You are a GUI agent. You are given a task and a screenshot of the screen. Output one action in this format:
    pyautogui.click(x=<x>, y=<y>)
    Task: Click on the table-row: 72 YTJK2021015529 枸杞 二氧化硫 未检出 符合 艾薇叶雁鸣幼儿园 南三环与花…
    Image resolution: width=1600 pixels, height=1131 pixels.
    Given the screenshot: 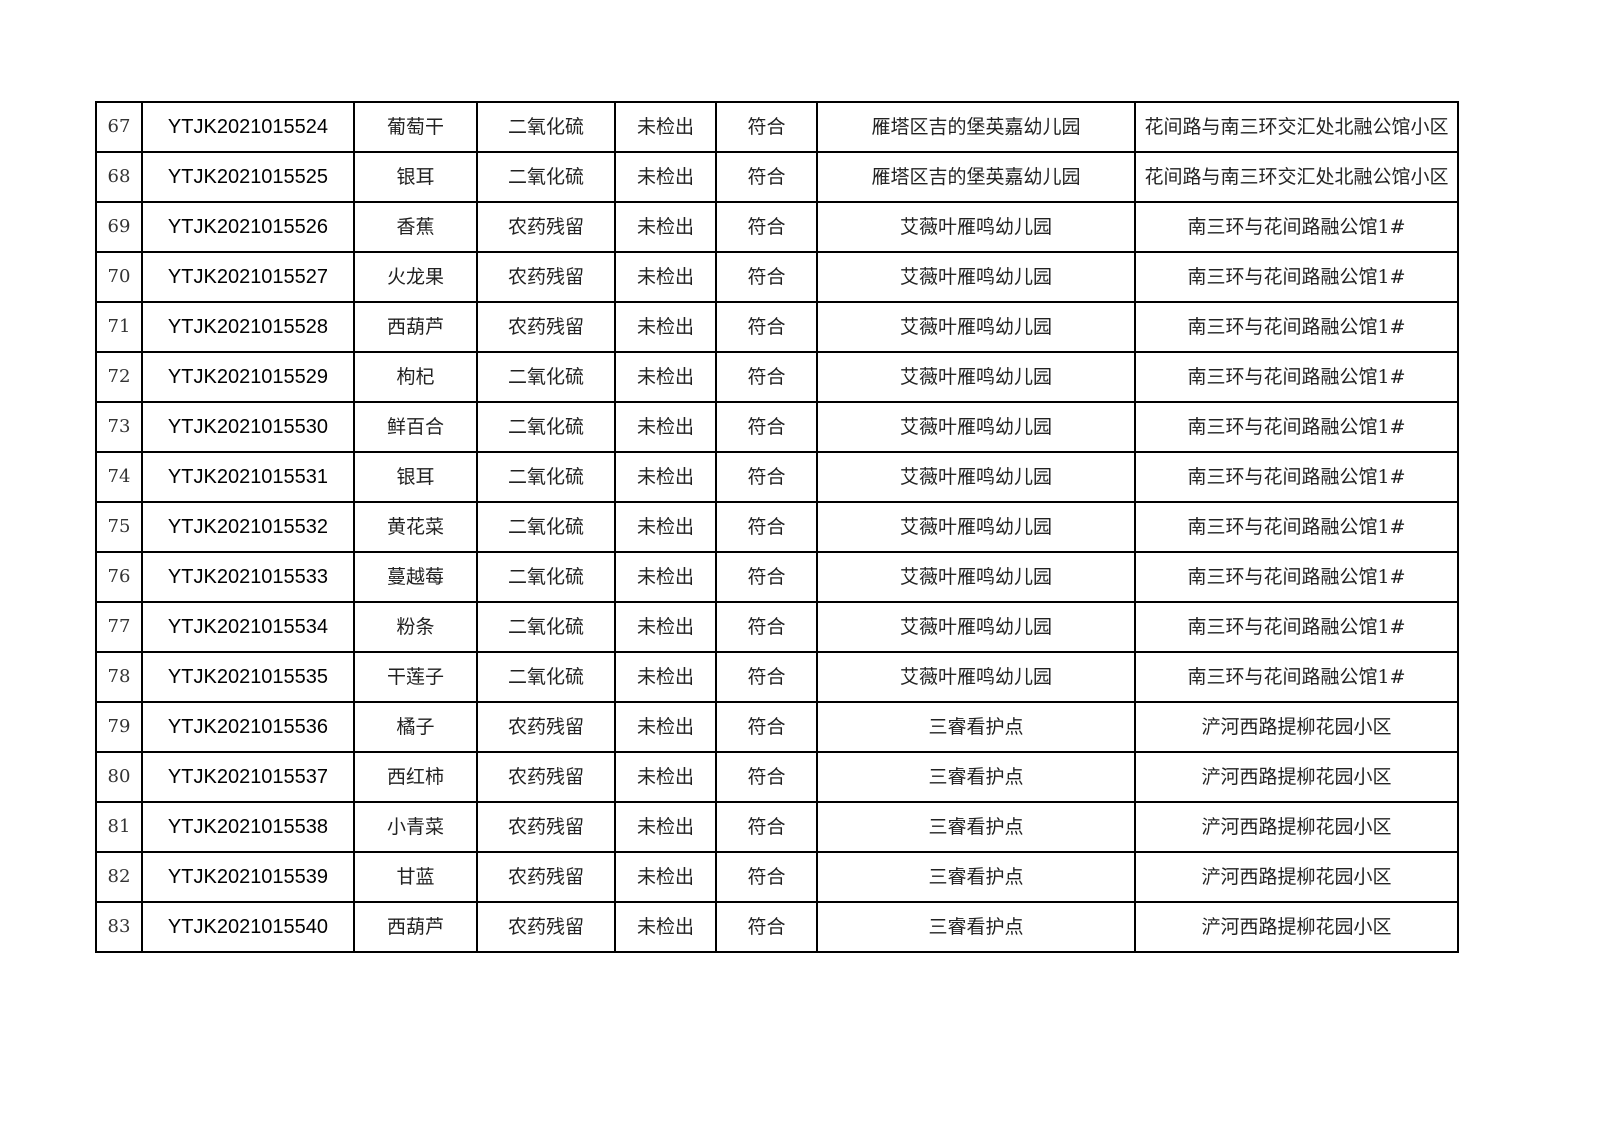 What is the action you would take?
    pyautogui.click(x=777, y=377)
    